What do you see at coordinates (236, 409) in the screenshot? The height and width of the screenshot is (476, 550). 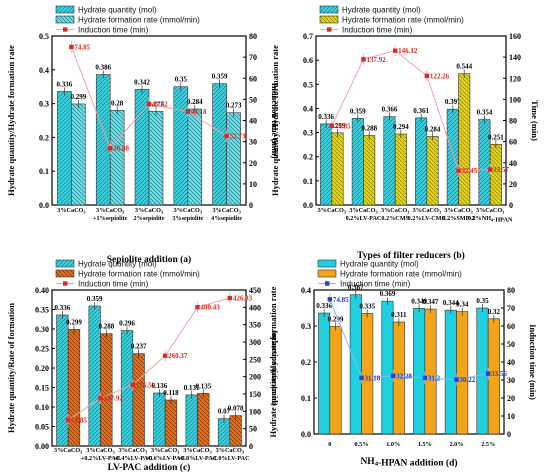 I see `bar-data-label: 0.078` at bounding box center [236, 409].